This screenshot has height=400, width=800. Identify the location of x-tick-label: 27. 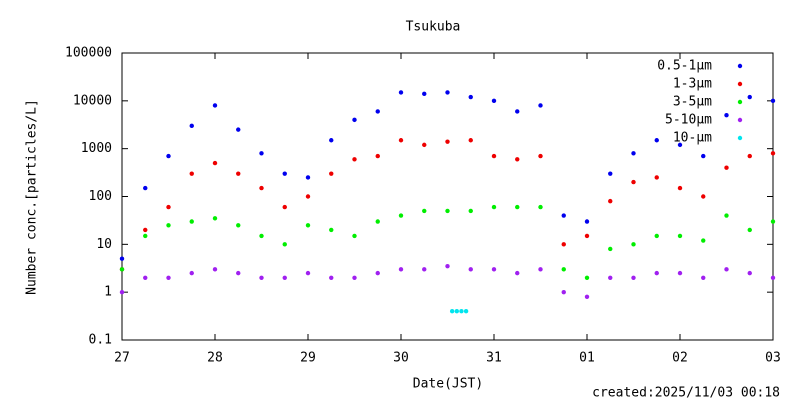
(122, 358).